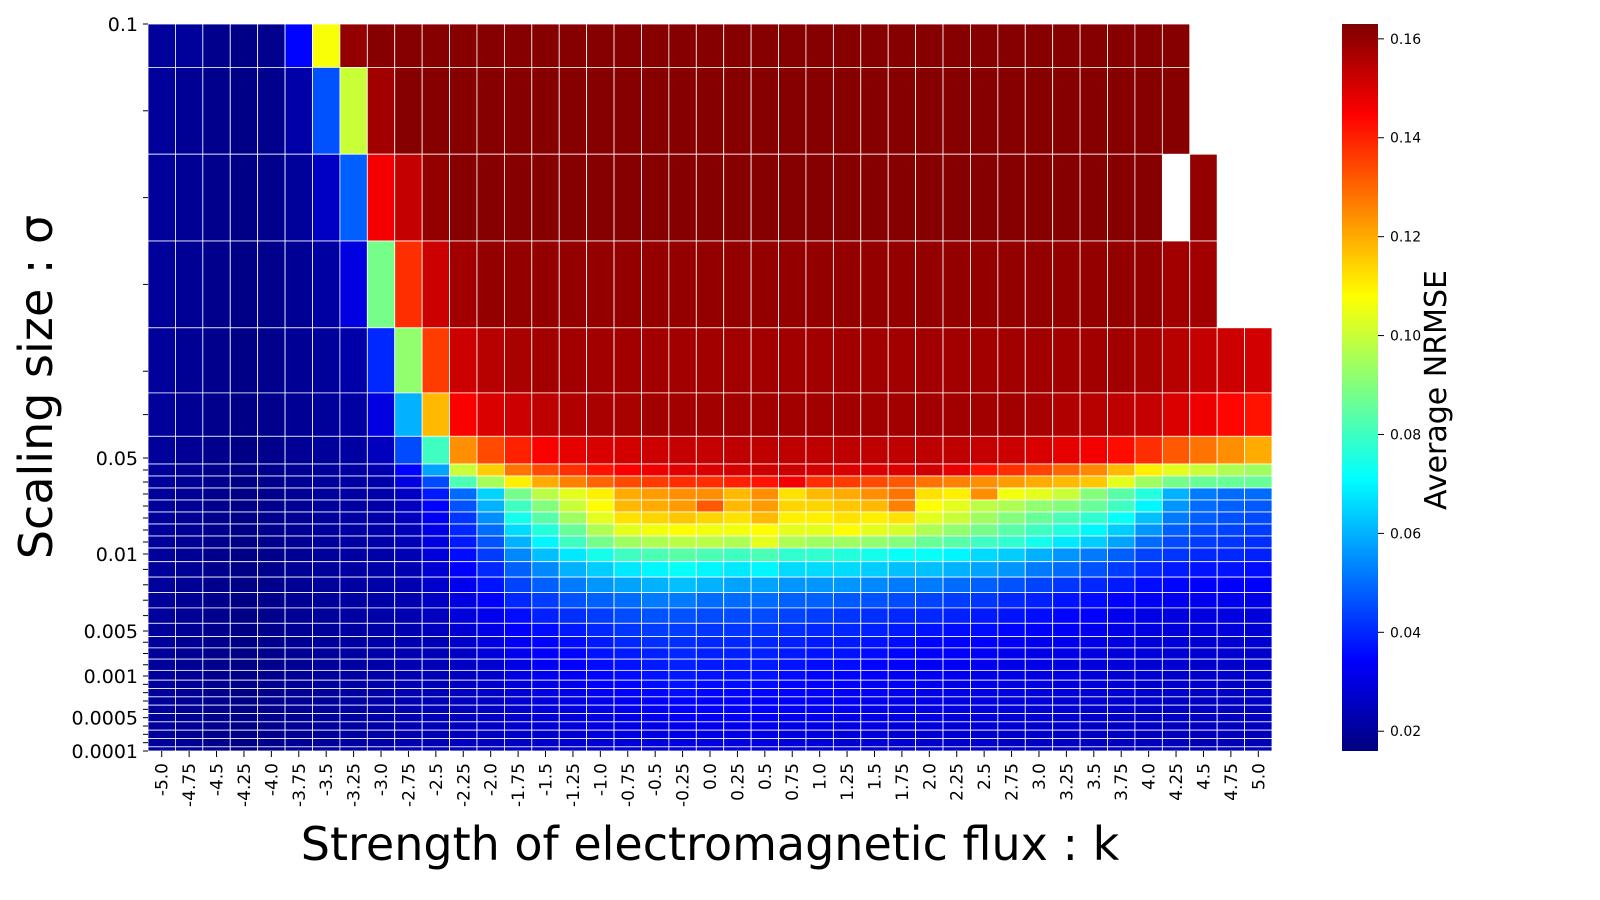 The image size is (1600, 900). Describe the element at coordinates (110, 388) in the screenshot. I see `y-axis-ticks: 0.1 0.05 0.01 0.005 0.001 0.0005 0.0001` at that location.